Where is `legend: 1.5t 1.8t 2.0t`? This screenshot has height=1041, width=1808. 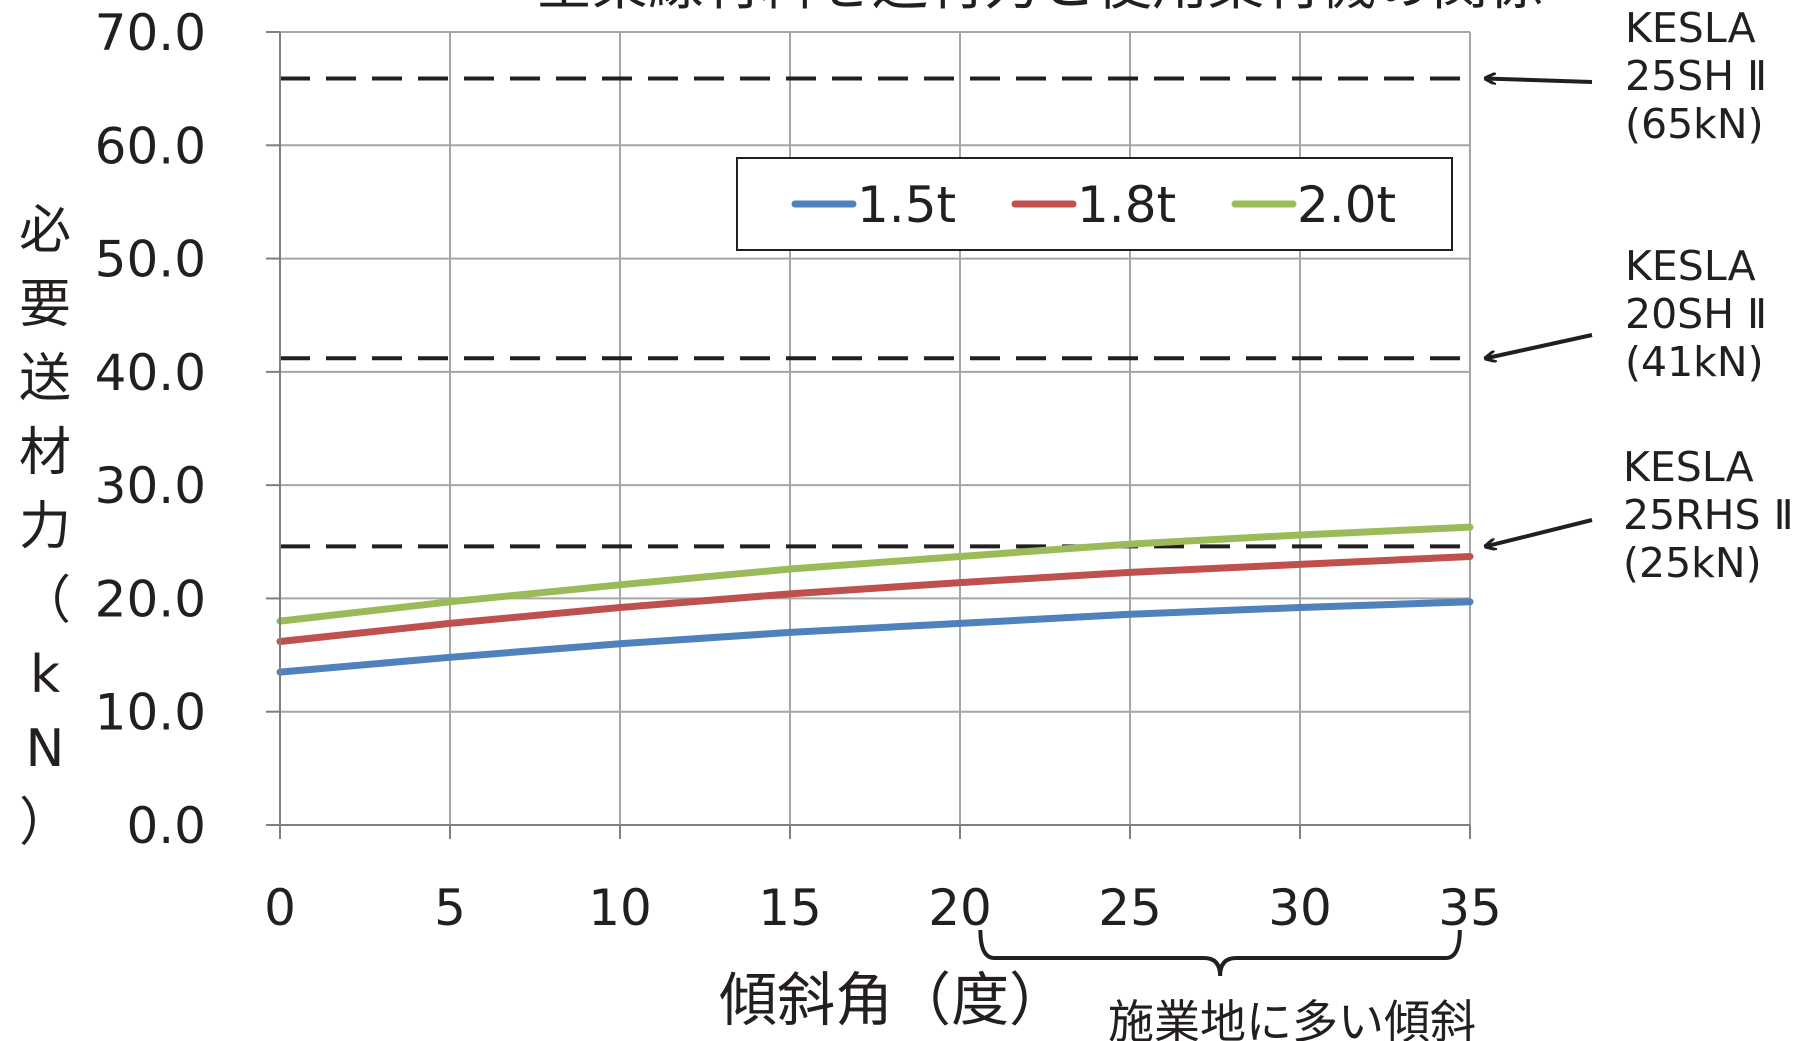
legend: 1.5t 1.8t 2.0t is located at coordinates (1094, 204).